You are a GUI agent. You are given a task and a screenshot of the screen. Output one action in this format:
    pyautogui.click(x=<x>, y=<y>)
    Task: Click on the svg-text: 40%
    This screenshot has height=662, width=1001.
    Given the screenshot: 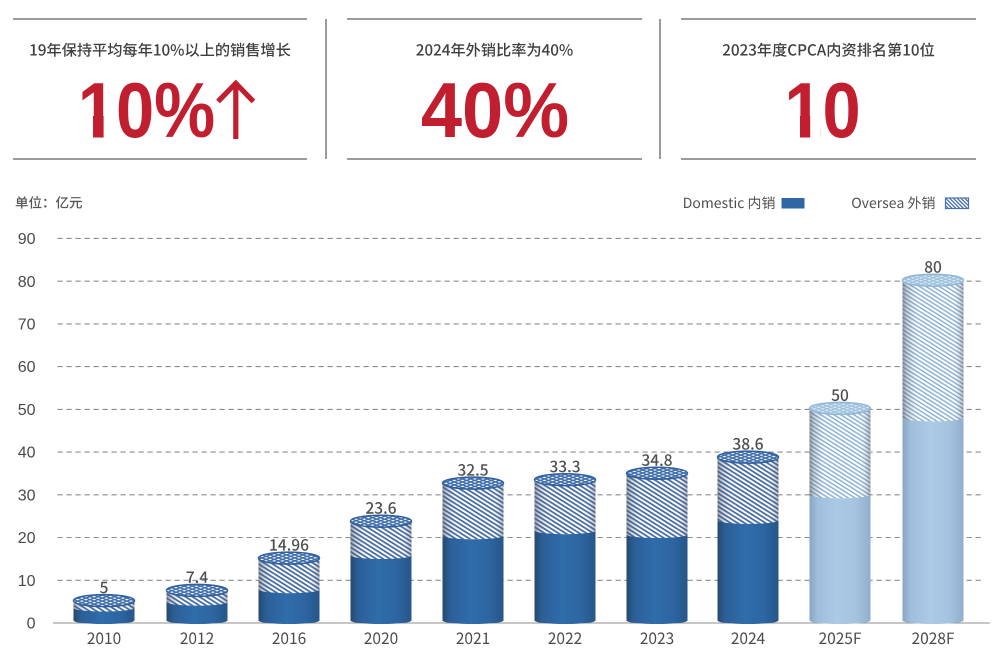 What is the action you would take?
    pyautogui.click(x=495, y=110)
    